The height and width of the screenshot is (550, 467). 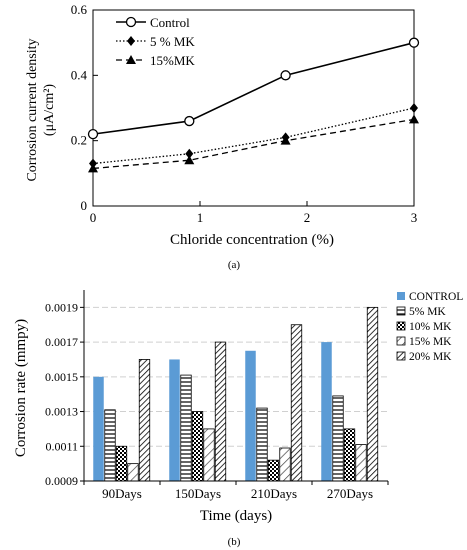 What do you see at coordinates (427, 312) in the screenshot?
I see `legend-label: 5% MK` at bounding box center [427, 312].